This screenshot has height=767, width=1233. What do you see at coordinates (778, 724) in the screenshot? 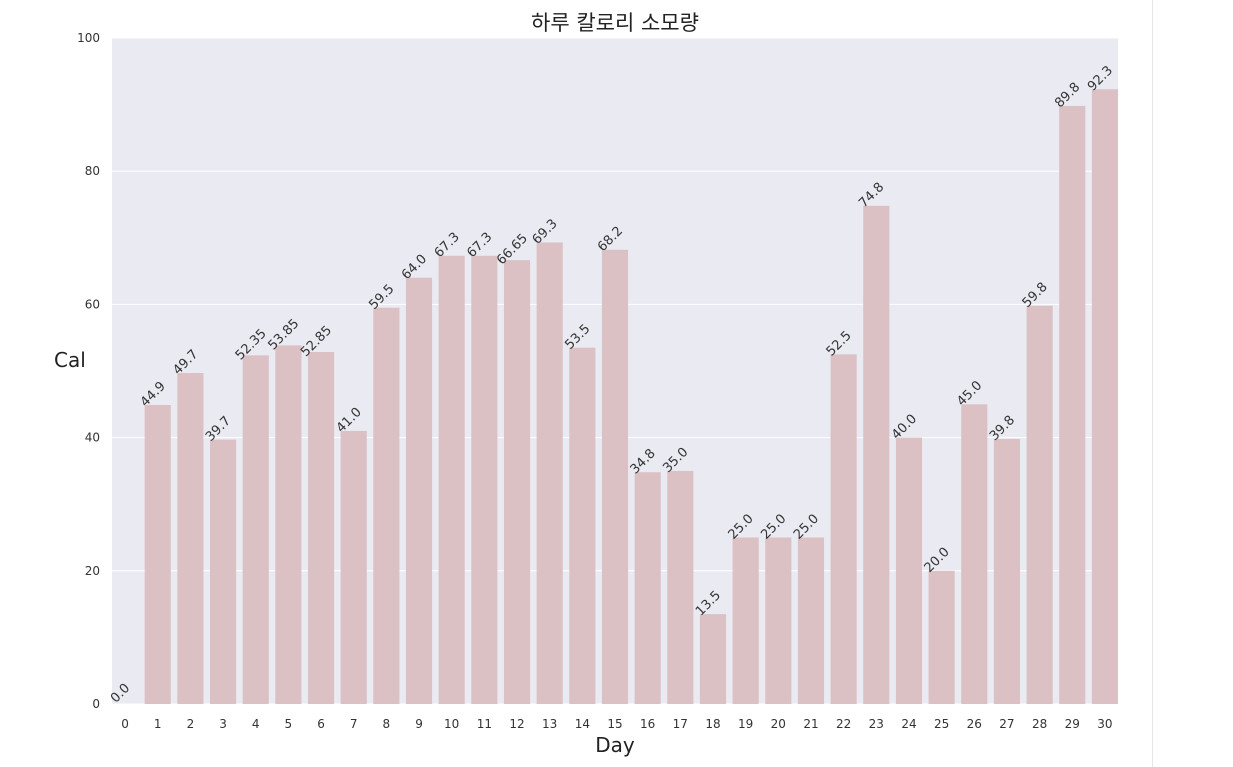
I see `x-tick-label: 20` at bounding box center [778, 724].